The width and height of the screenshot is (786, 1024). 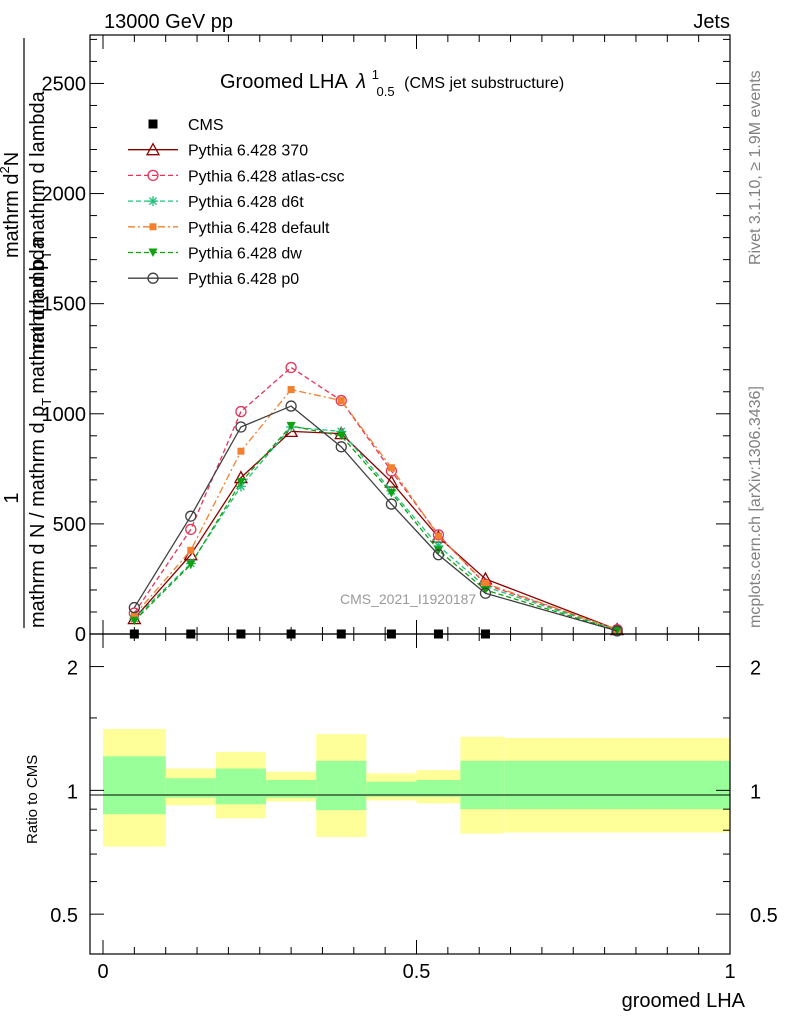 I want to click on legend-item: Pythia 6.428 default, so click(x=229, y=228).